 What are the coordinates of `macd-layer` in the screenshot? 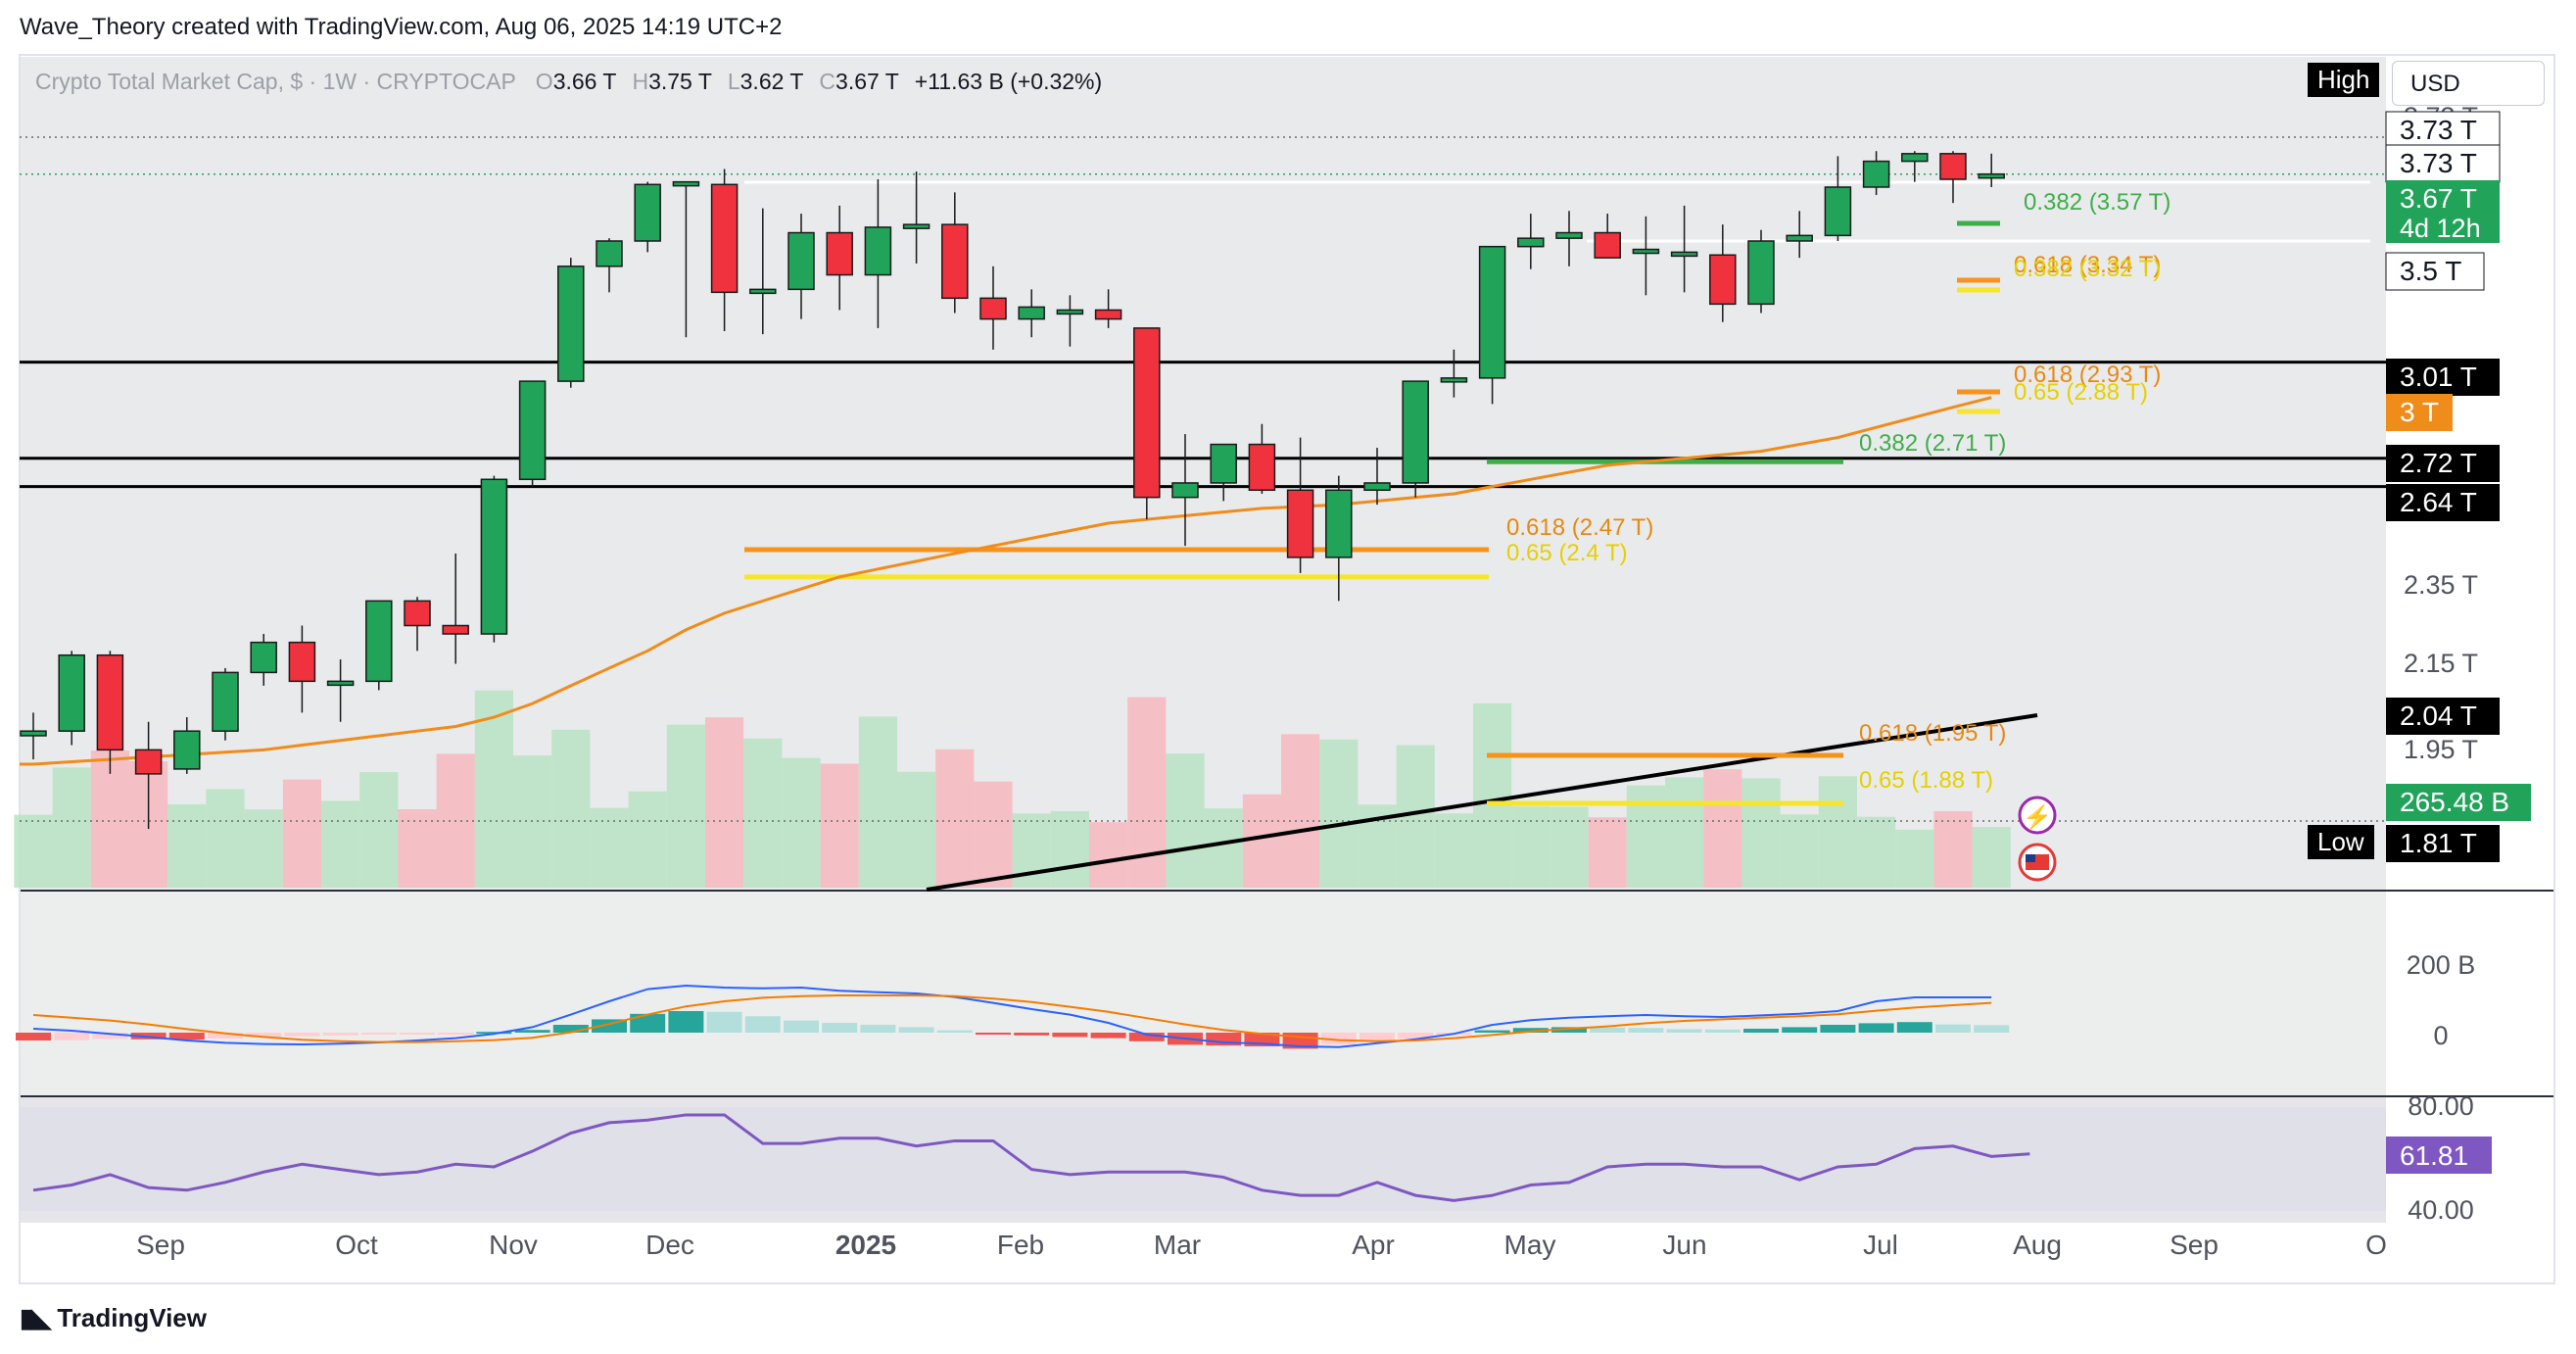 It's located at (1013, 1016).